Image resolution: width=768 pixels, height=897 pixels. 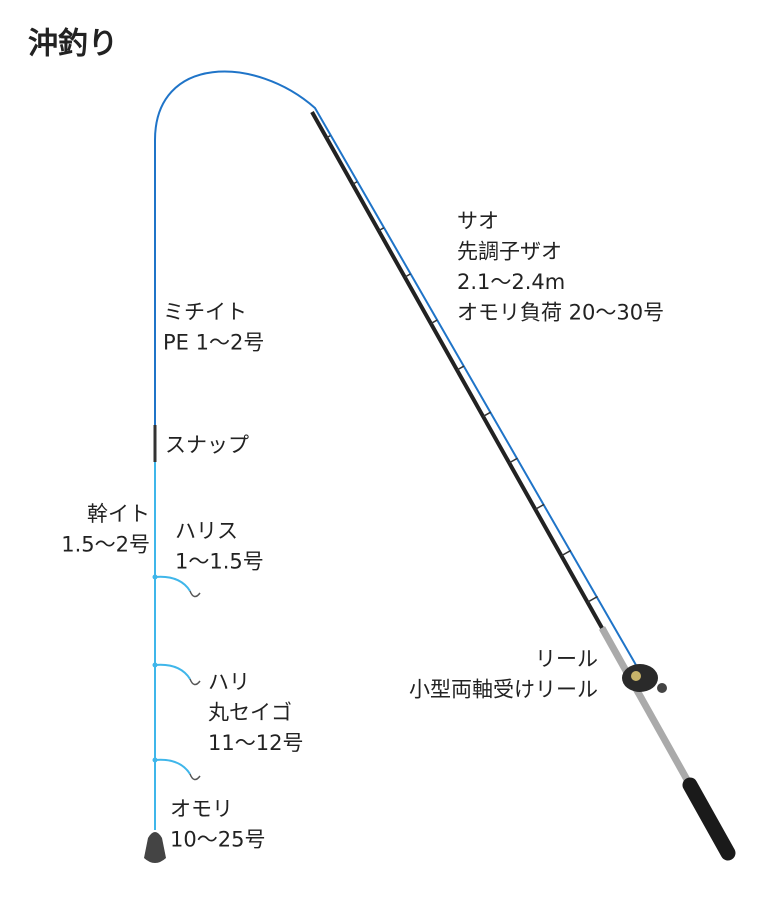 What do you see at coordinates (217, 840) in the screenshot?
I see `label-line: 10〜25号` at bounding box center [217, 840].